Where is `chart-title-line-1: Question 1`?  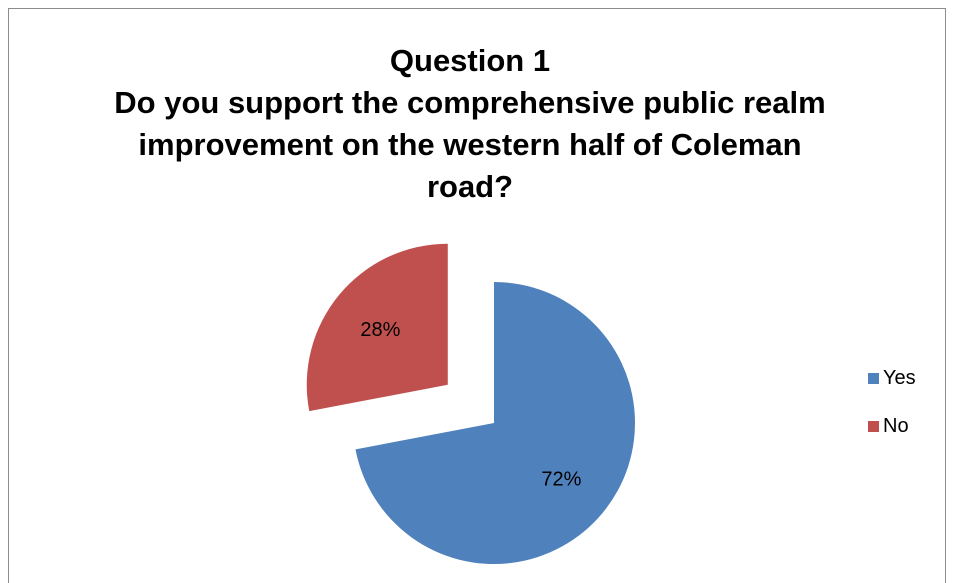 chart-title-line-1: Question 1 is located at coordinates (470, 60).